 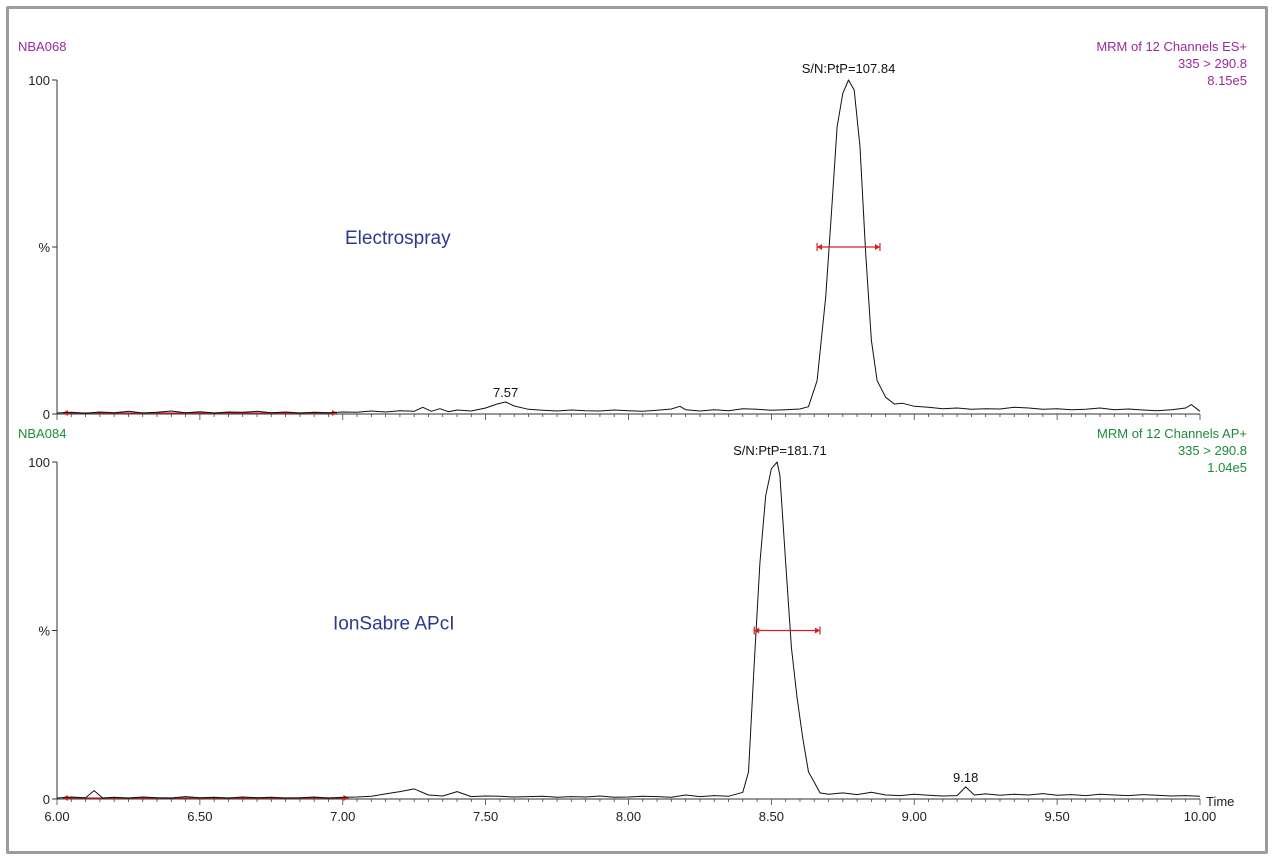 I want to click on panel1-peak-width-arrow-right, so click(x=877, y=247).